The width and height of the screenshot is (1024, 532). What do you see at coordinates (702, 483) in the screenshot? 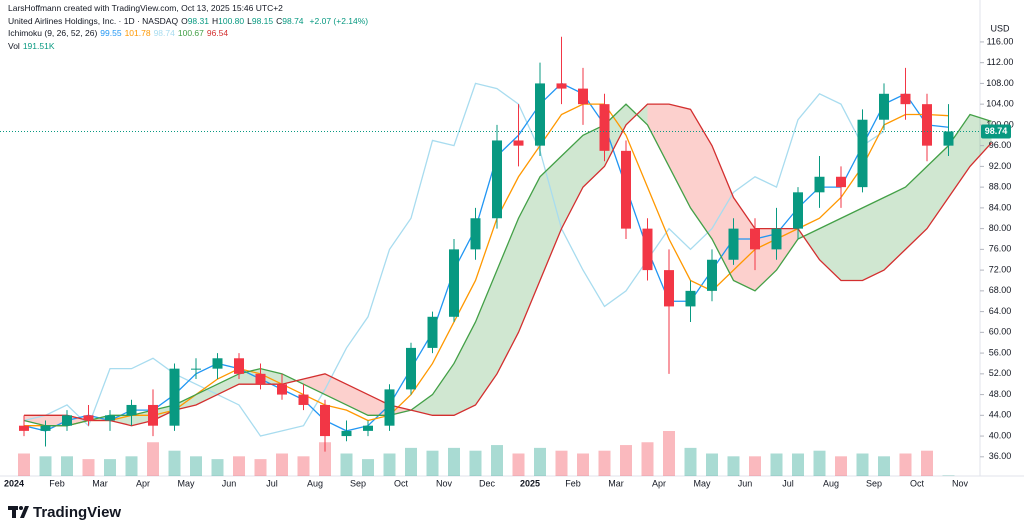
I see `x-tick-label: May` at bounding box center [702, 483].